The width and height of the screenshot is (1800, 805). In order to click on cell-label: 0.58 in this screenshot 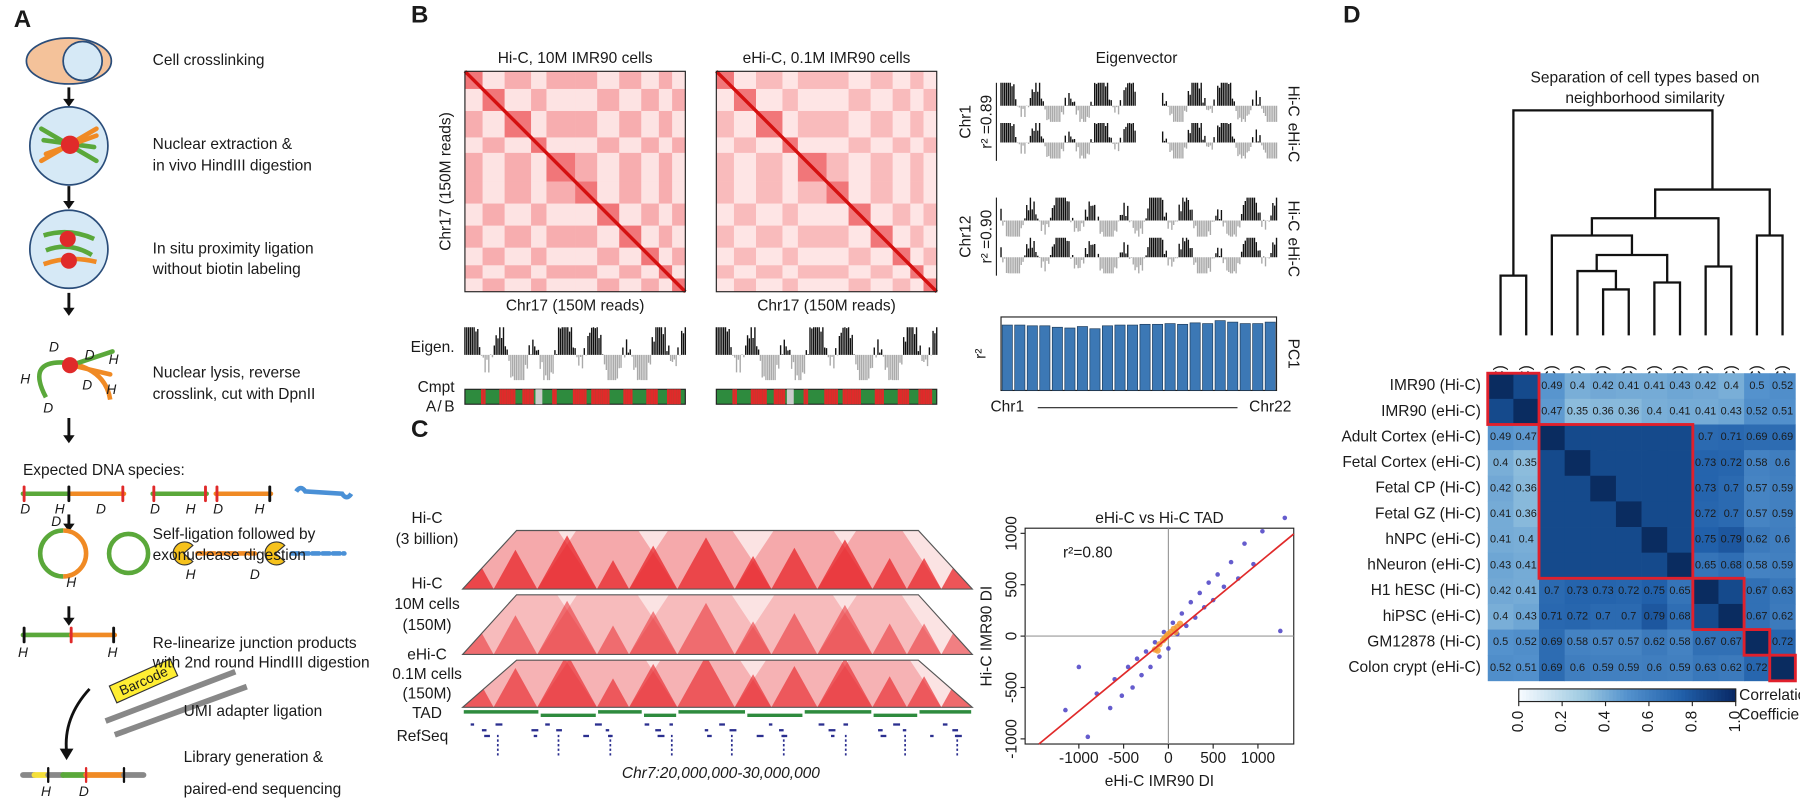, I will do `click(1577, 642)`.